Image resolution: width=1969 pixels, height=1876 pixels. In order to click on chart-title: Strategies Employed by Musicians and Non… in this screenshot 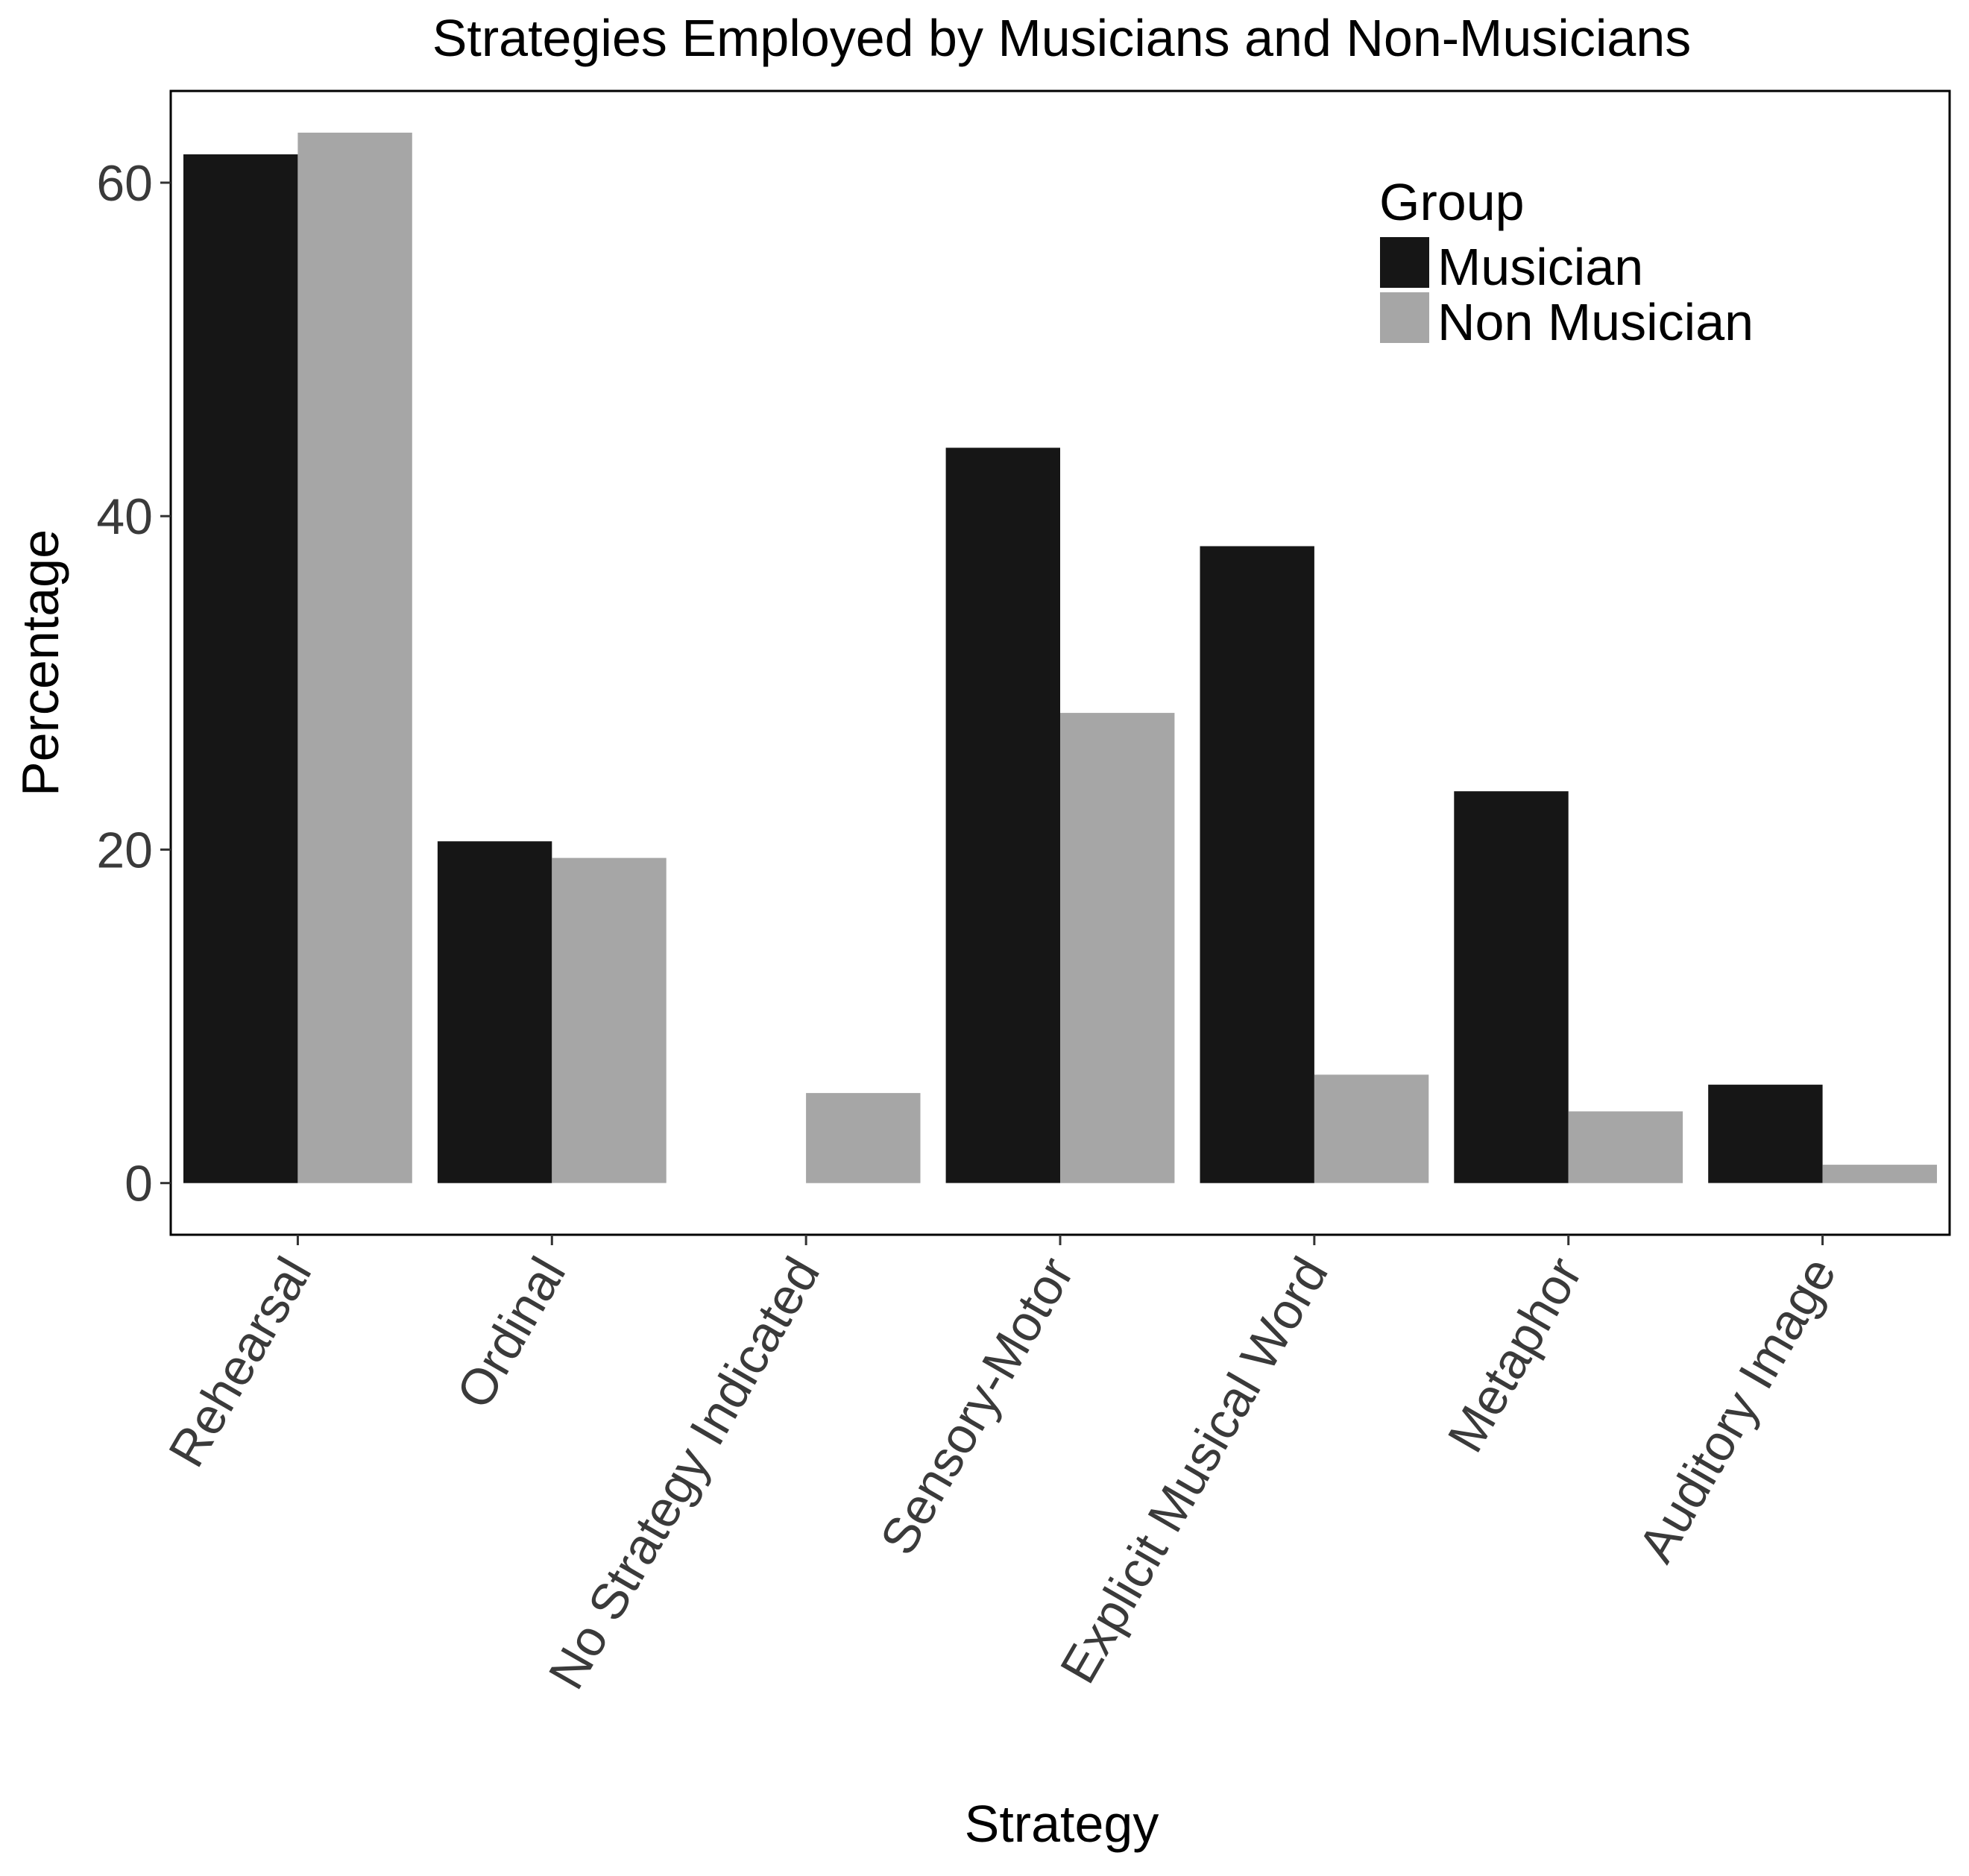, I will do `click(1062, 38)`.